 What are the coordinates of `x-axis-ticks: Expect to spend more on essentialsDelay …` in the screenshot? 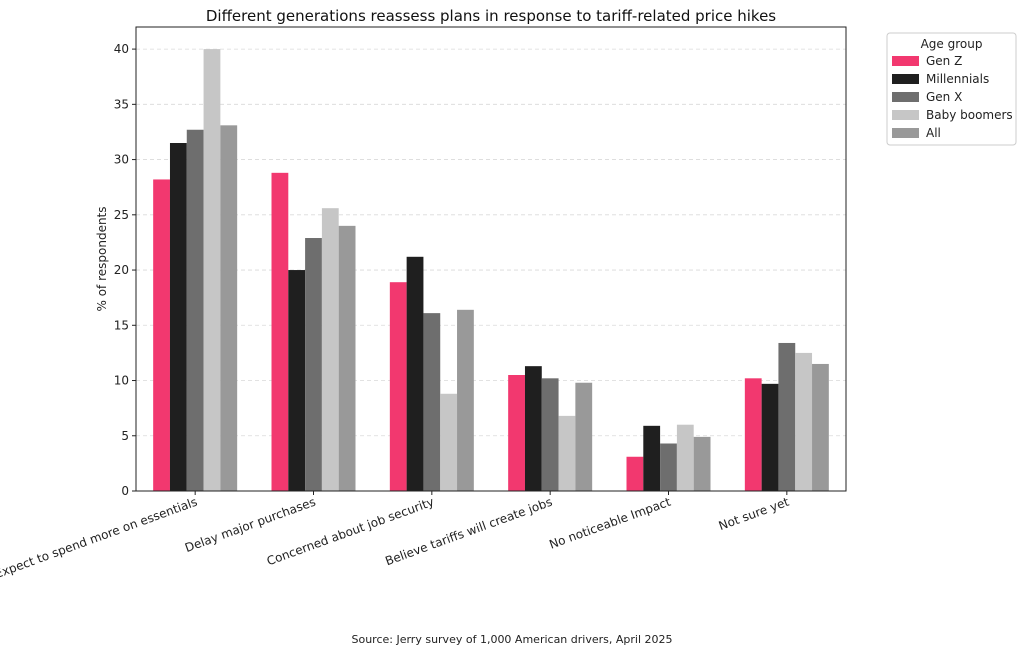 It's located at (395, 536).